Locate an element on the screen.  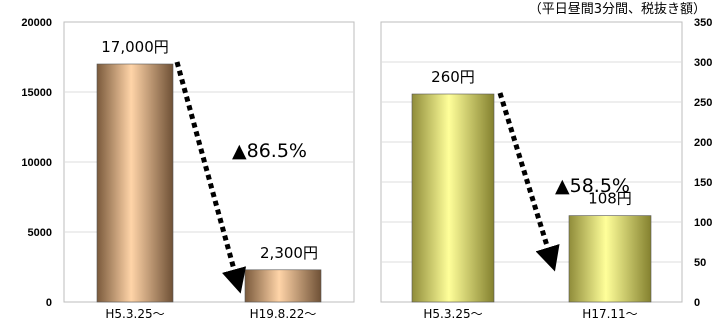
note-text: （平日昼間3分間、税抜き額） is located at coordinates (617, 9).